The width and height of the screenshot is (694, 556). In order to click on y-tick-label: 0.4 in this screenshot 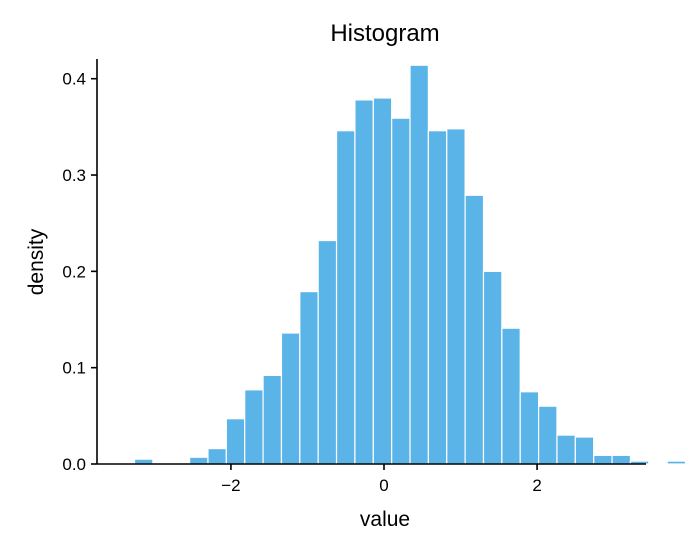, I will do `click(74, 79)`.